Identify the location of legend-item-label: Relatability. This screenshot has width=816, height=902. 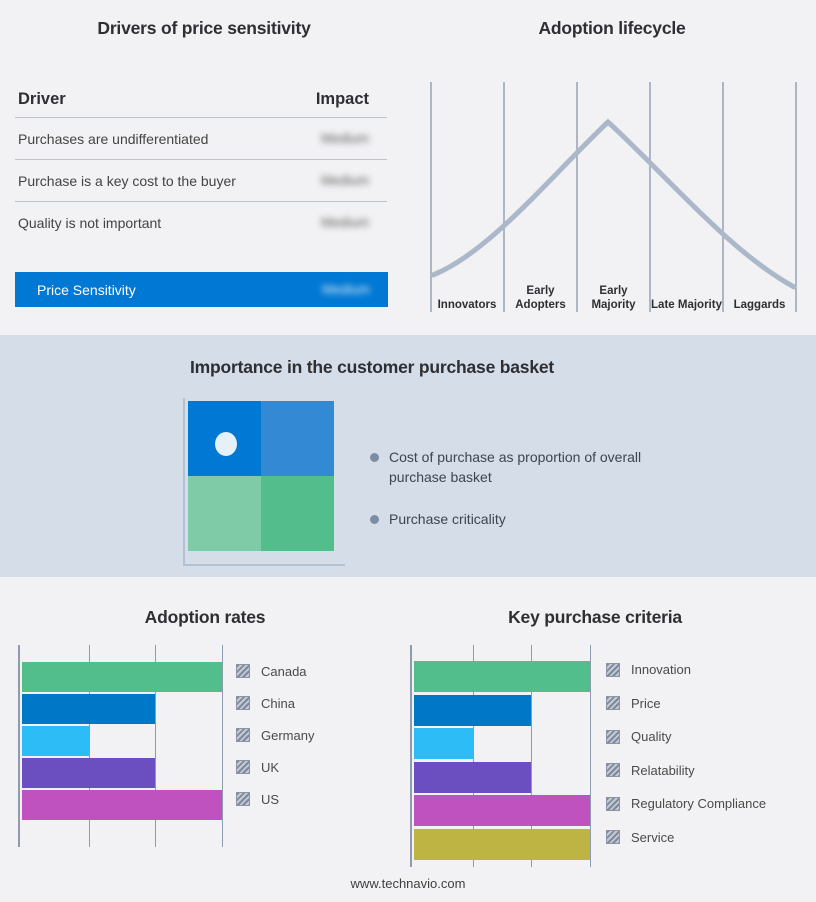
(663, 770).